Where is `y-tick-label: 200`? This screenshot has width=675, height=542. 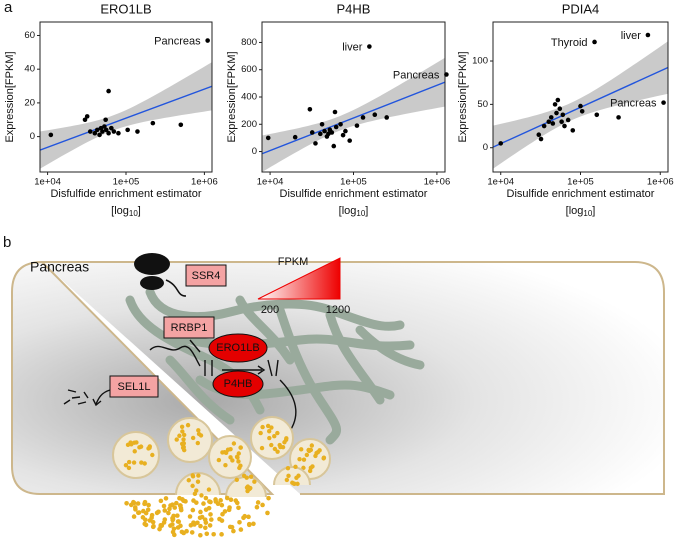
y-tick-label: 200 is located at coordinates (249, 124).